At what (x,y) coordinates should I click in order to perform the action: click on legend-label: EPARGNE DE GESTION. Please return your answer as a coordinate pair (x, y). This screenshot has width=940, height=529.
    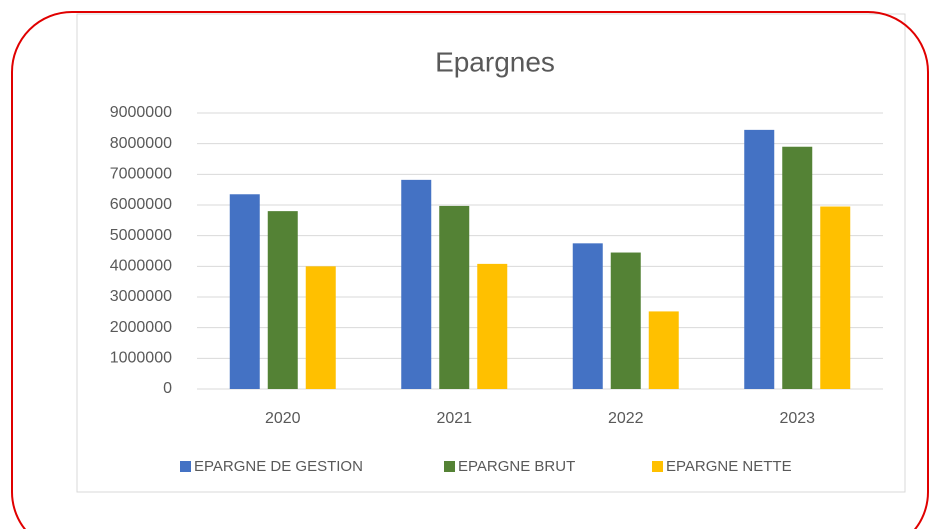
    Looking at the image, I should click on (278, 466).